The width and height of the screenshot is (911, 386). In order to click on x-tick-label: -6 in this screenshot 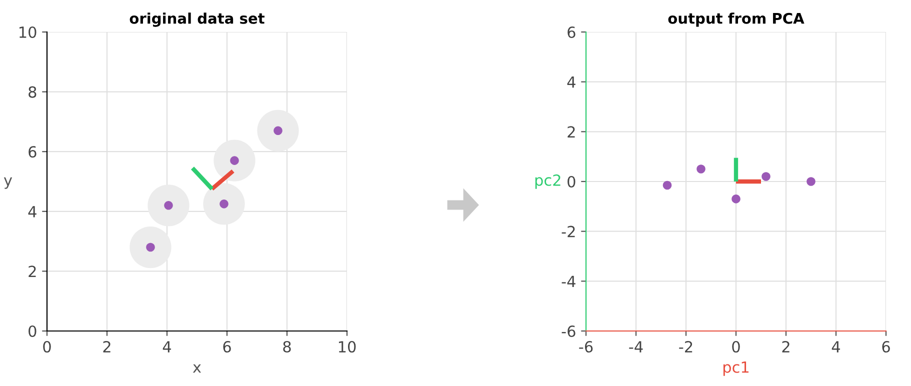, I will do `click(586, 346)`.